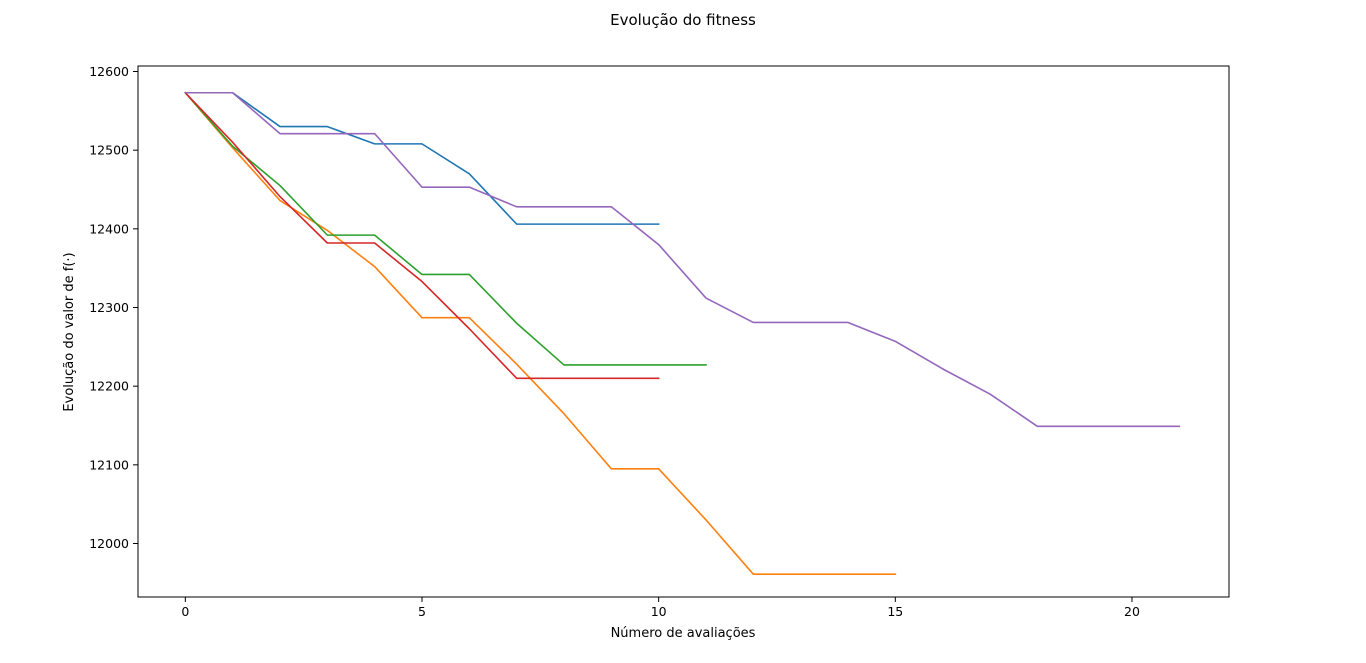 This screenshot has width=1366, height=663. I want to click on y-axis-label: Evolução do valor de f(·), so click(69, 331).